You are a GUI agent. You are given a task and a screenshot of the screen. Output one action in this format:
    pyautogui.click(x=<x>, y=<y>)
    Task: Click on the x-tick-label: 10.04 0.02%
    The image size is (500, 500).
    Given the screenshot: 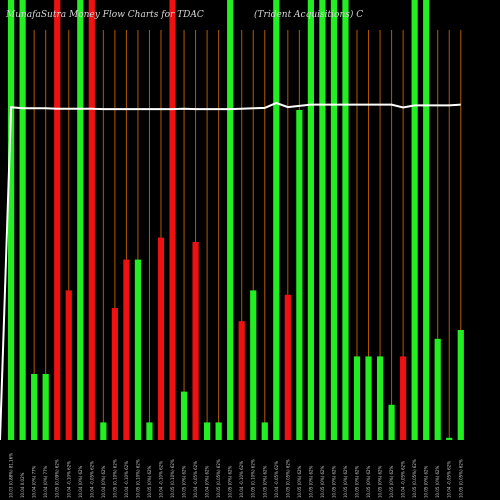 What is the action you would take?
    pyautogui.click(x=22, y=485)
    